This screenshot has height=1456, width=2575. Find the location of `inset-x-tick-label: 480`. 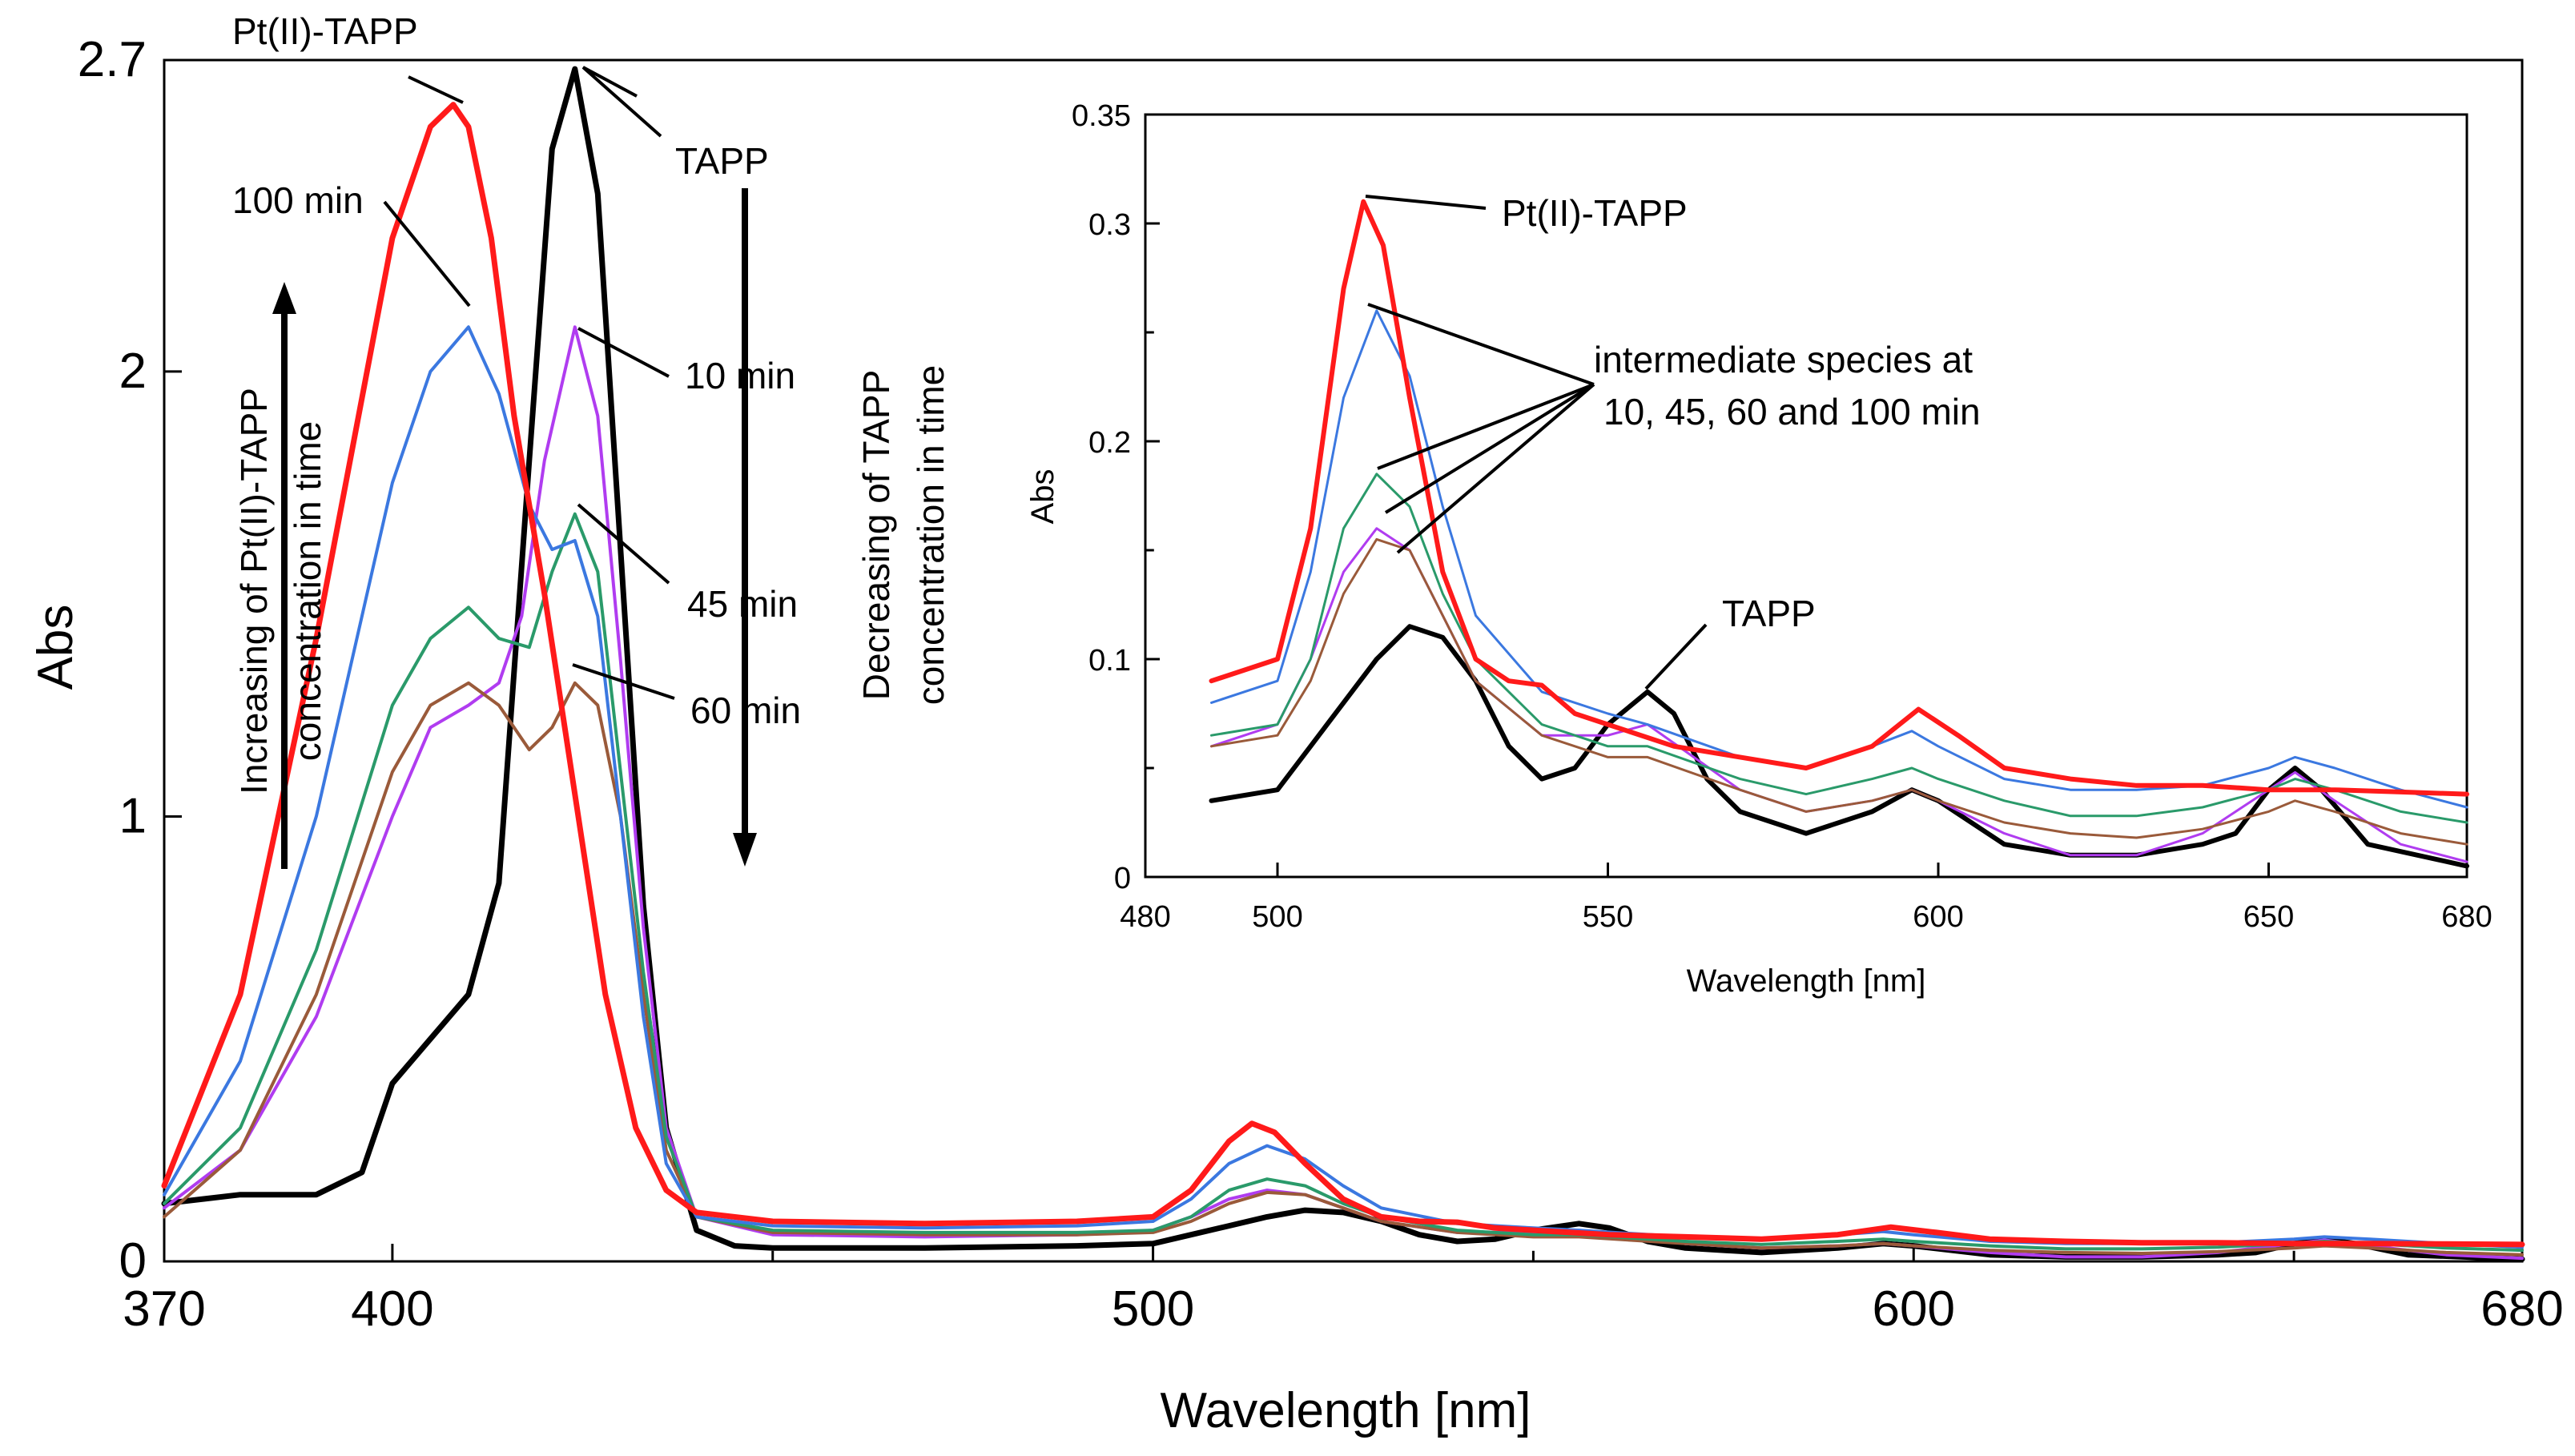

inset-x-tick-label: 480 is located at coordinates (1145, 917).